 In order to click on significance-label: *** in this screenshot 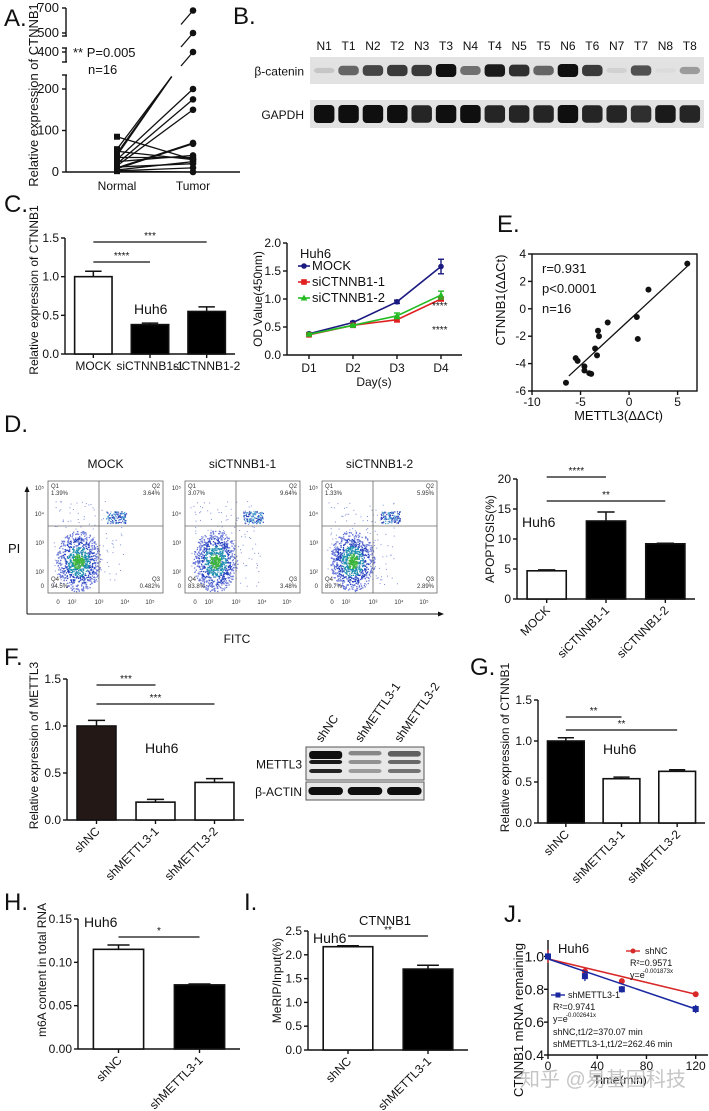, I will do `click(126, 679)`.